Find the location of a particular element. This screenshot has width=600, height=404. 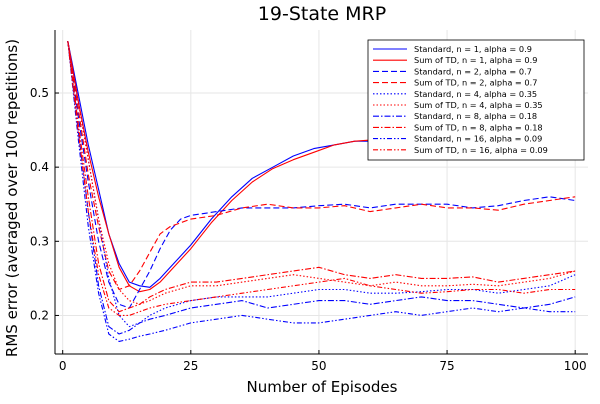

chart-title: 19-State MRP is located at coordinates (322, 14).